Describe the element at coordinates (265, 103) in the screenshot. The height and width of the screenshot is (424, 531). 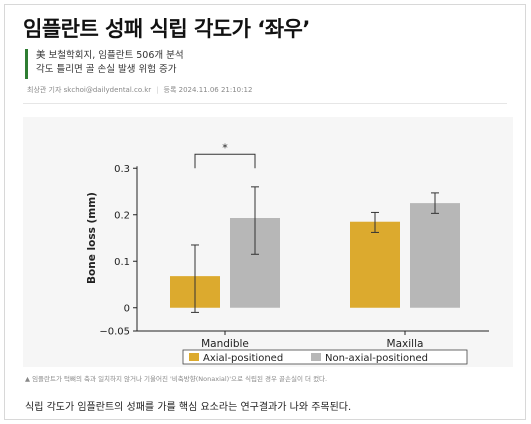
I see `divider` at that location.